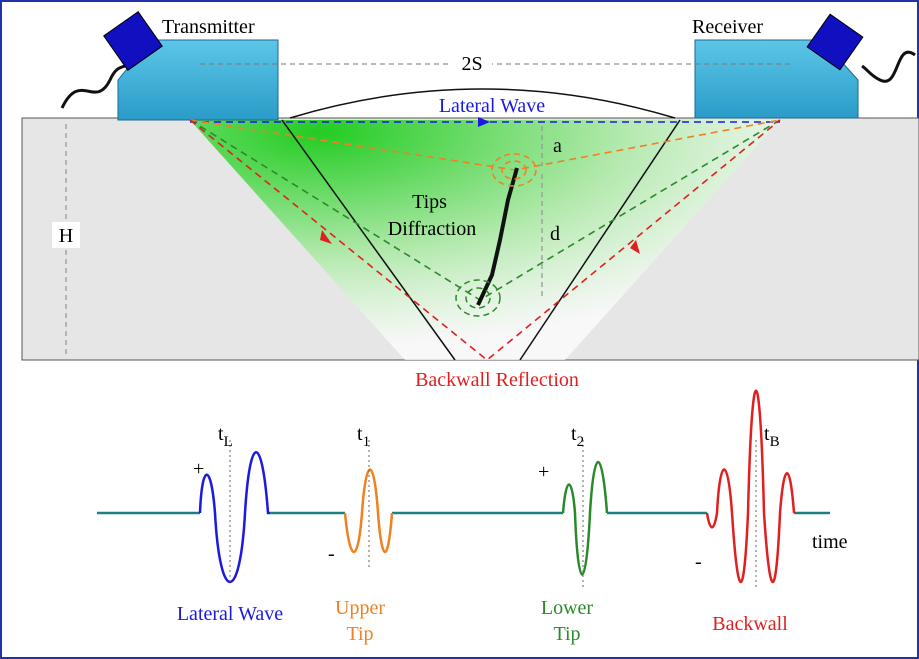 The height and width of the screenshot is (659, 919). Describe the element at coordinates (585, 518) in the screenshot. I see `lower-pulse` at that location.